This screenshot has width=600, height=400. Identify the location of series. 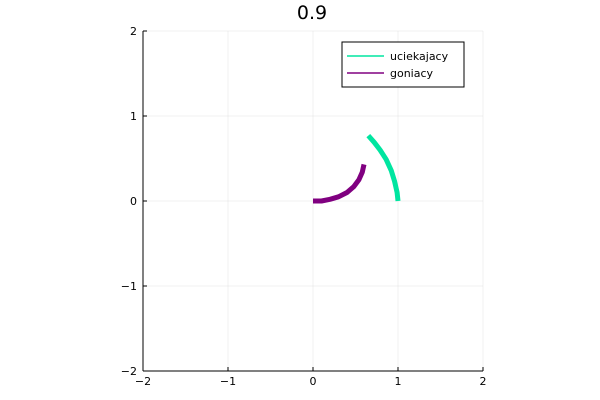
(357, 168).